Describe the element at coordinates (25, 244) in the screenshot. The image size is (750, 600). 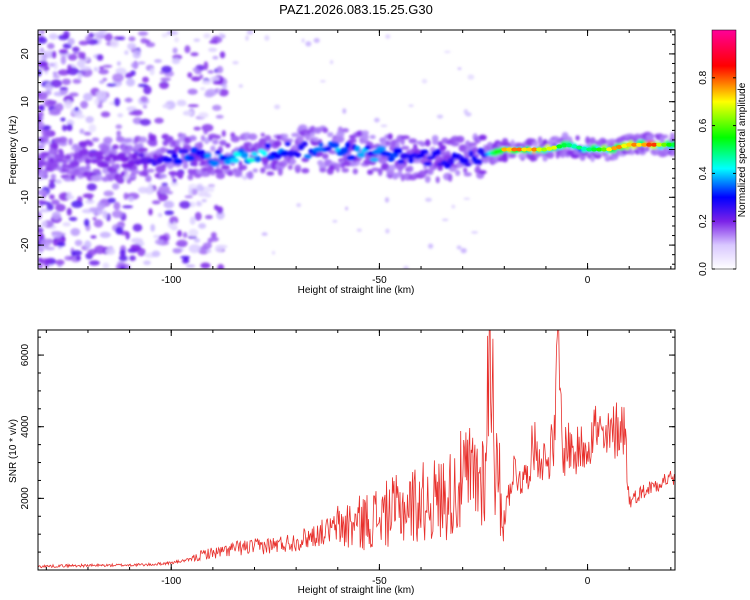
I see `y-tick-label-0: -20` at that location.